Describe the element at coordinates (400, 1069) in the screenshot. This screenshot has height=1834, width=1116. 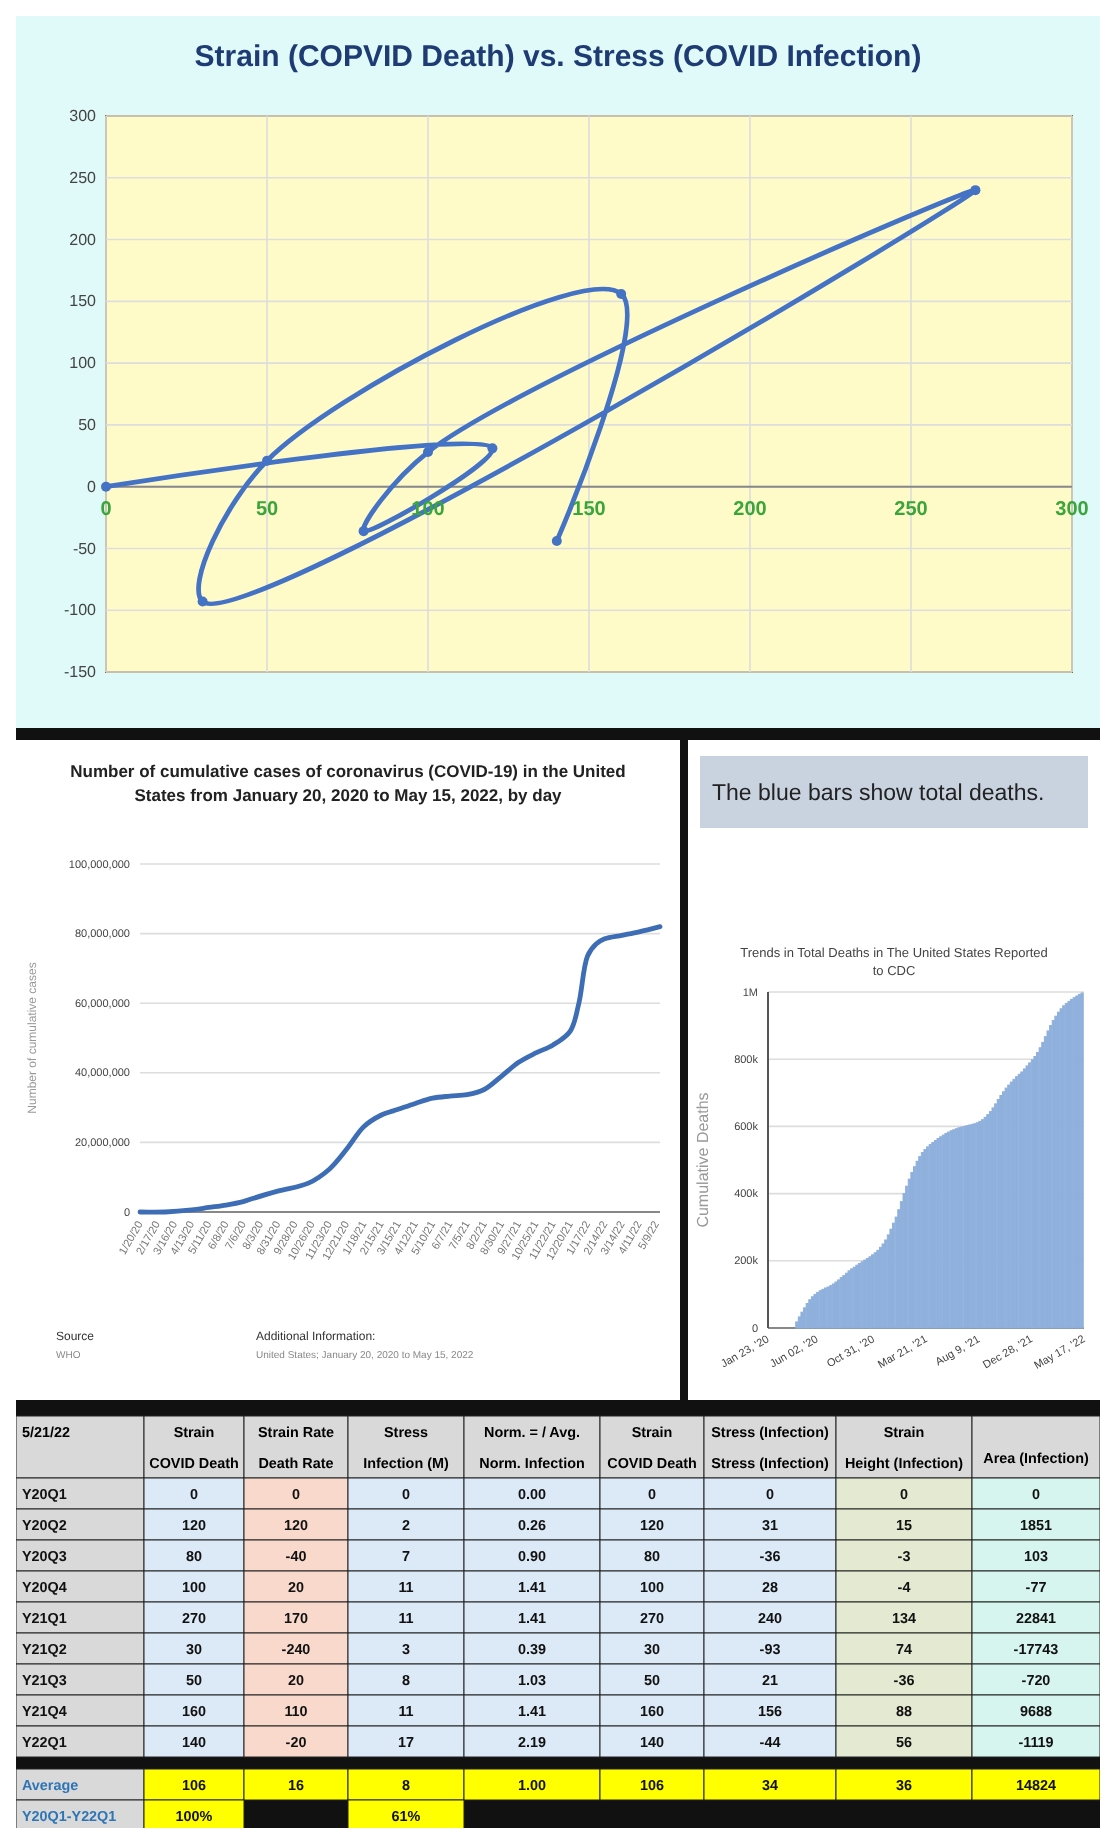
I see `line-series` at that location.